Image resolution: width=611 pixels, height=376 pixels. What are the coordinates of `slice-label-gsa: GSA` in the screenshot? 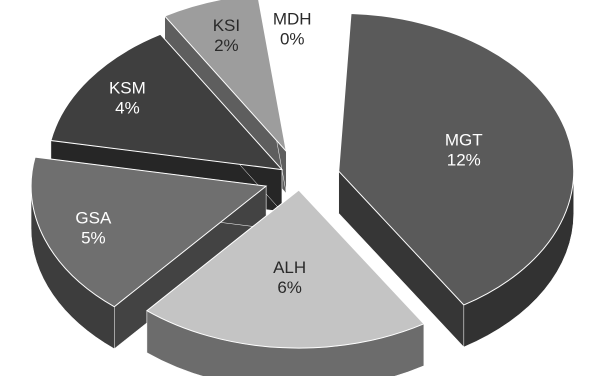 It's located at (93, 217).